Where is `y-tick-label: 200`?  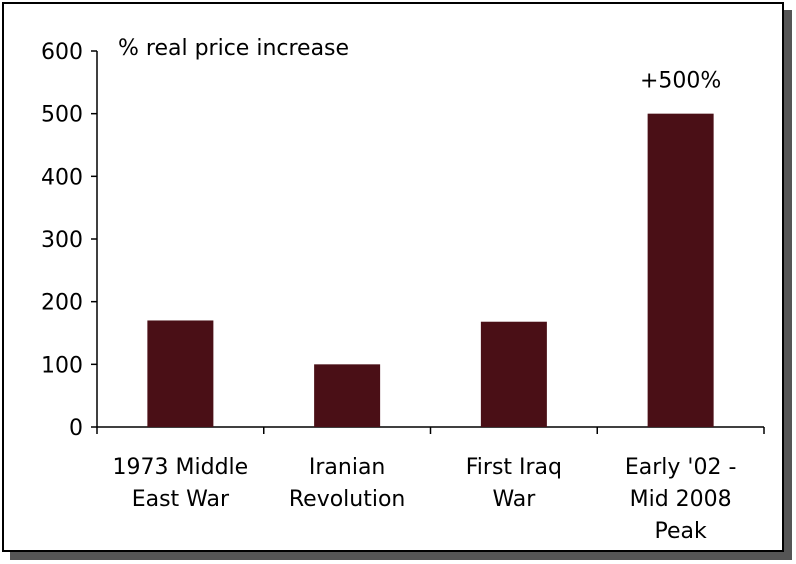 y-tick-label: 200 is located at coordinates (62, 303).